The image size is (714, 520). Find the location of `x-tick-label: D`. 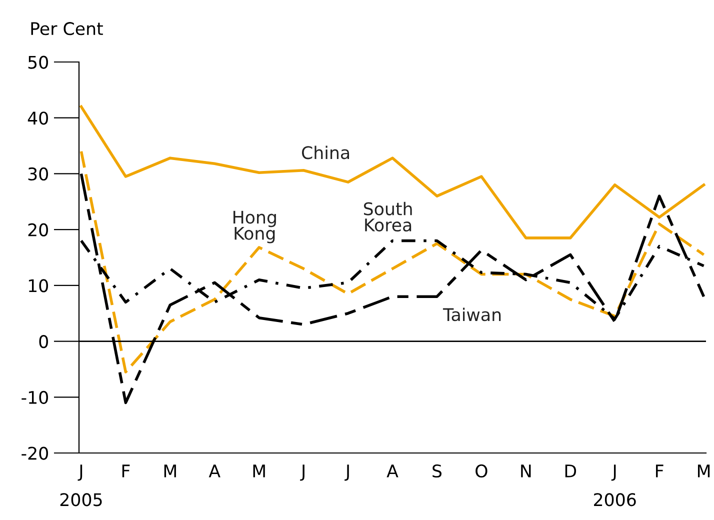

x-tick-label: D is located at coordinates (570, 471).